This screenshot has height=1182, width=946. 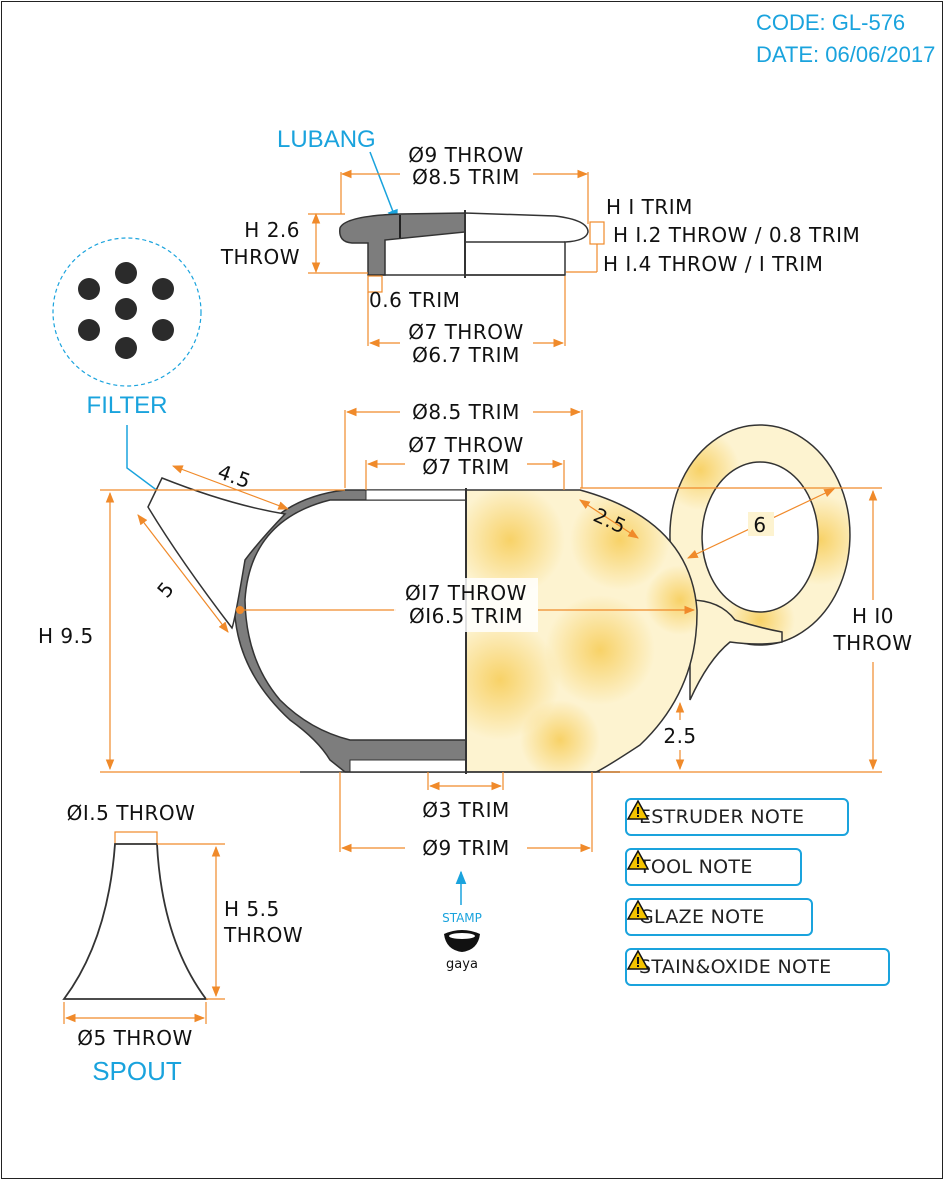 What do you see at coordinates (466, 177) in the screenshot?
I see `lid-d-top-trim: Ø8.5 TRIM` at bounding box center [466, 177].